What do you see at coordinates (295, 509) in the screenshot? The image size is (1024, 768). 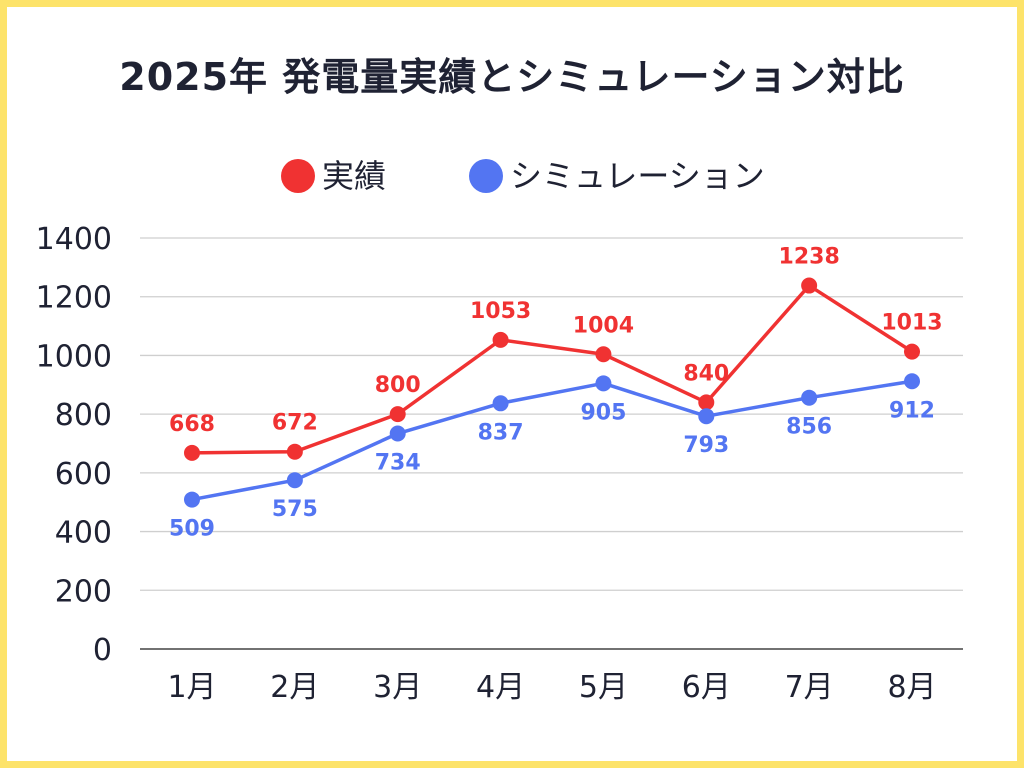 I see `data-label: 575` at bounding box center [295, 509].